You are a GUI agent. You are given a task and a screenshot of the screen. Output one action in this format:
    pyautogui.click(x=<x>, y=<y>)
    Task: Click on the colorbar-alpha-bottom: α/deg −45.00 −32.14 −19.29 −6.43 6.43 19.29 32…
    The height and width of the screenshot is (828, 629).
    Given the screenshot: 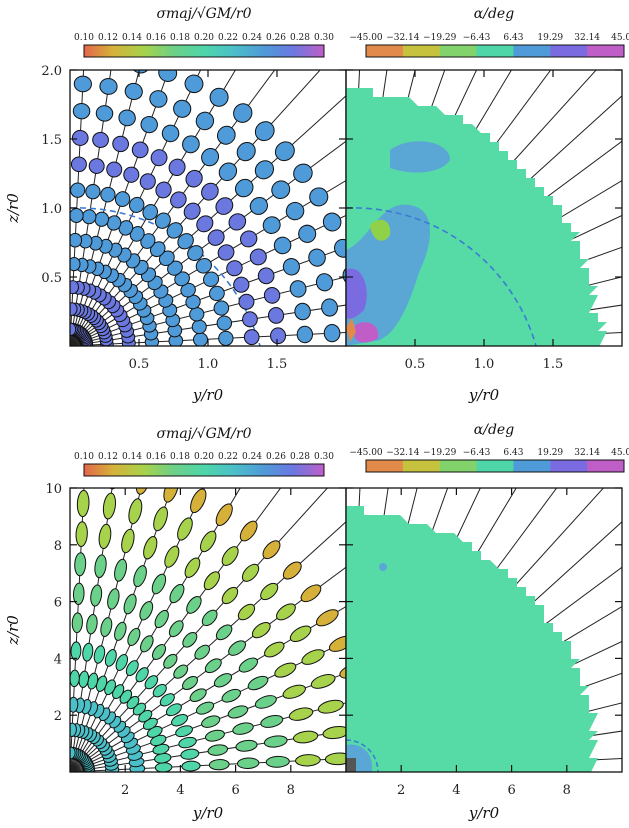 What is the action you would take?
    pyautogui.click(x=489, y=447)
    